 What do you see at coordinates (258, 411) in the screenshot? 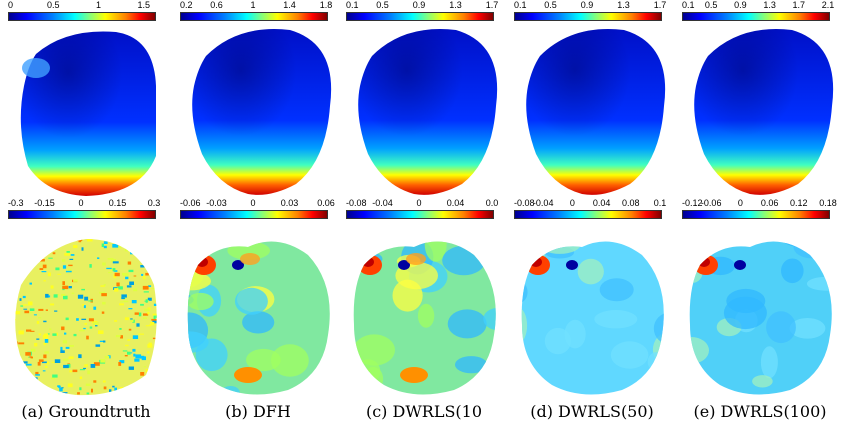
I see `panel-caption: (b) DFH` at bounding box center [258, 411].